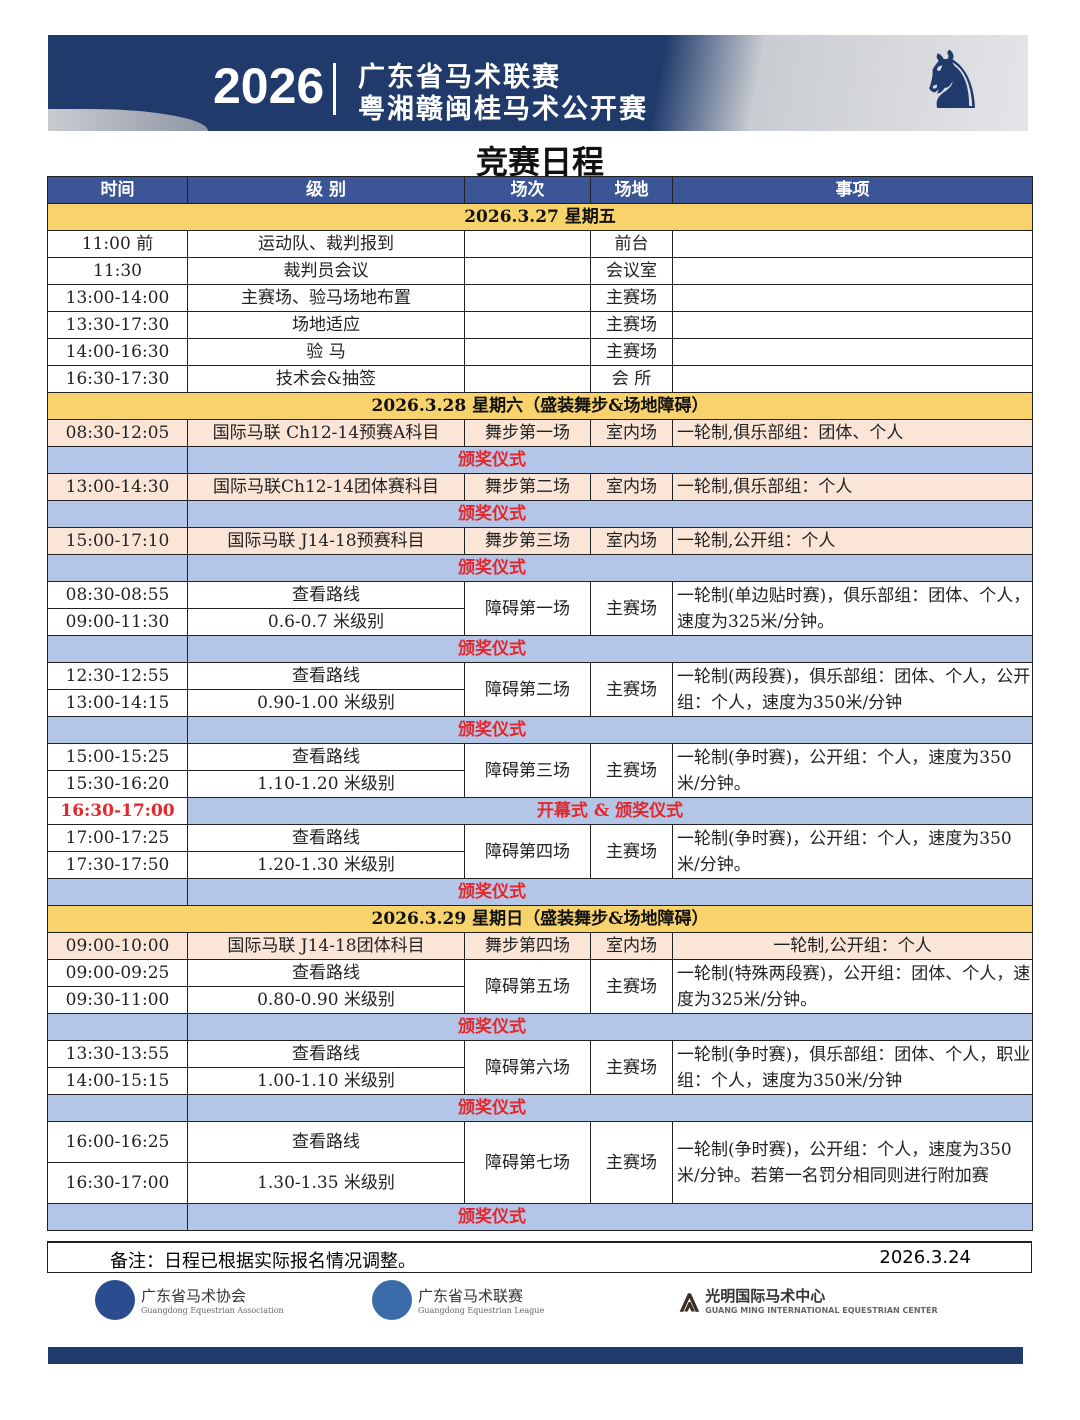 The image size is (1080, 1420). What do you see at coordinates (326, 190) in the screenshot?
I see `column-header: 级 别` at bounding box center [326, 190].